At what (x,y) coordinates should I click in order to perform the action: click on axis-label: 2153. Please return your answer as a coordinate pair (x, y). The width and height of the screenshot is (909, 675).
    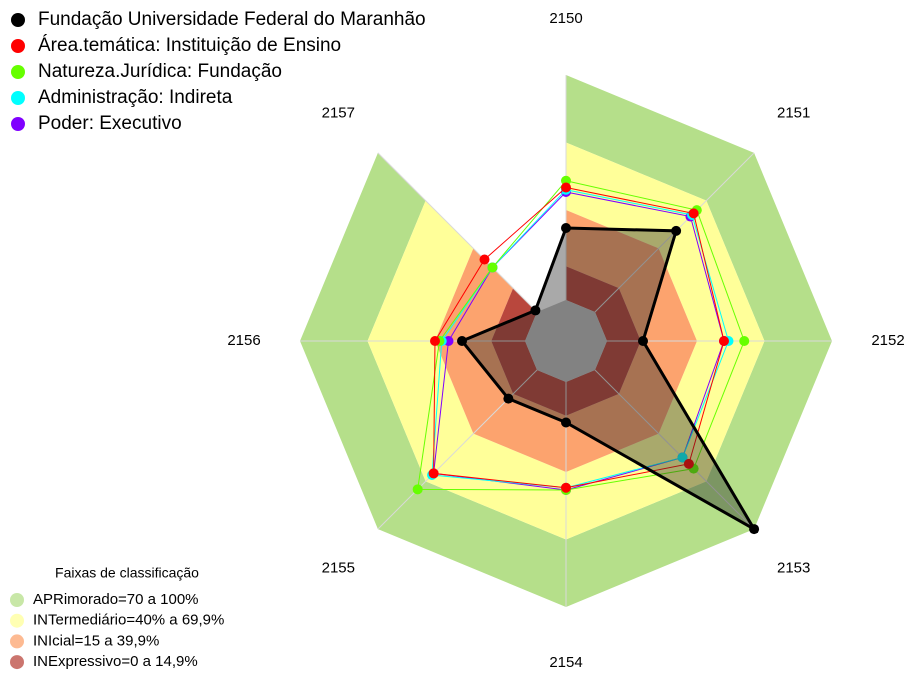
    Looking at the image, I should click on (793, 568).